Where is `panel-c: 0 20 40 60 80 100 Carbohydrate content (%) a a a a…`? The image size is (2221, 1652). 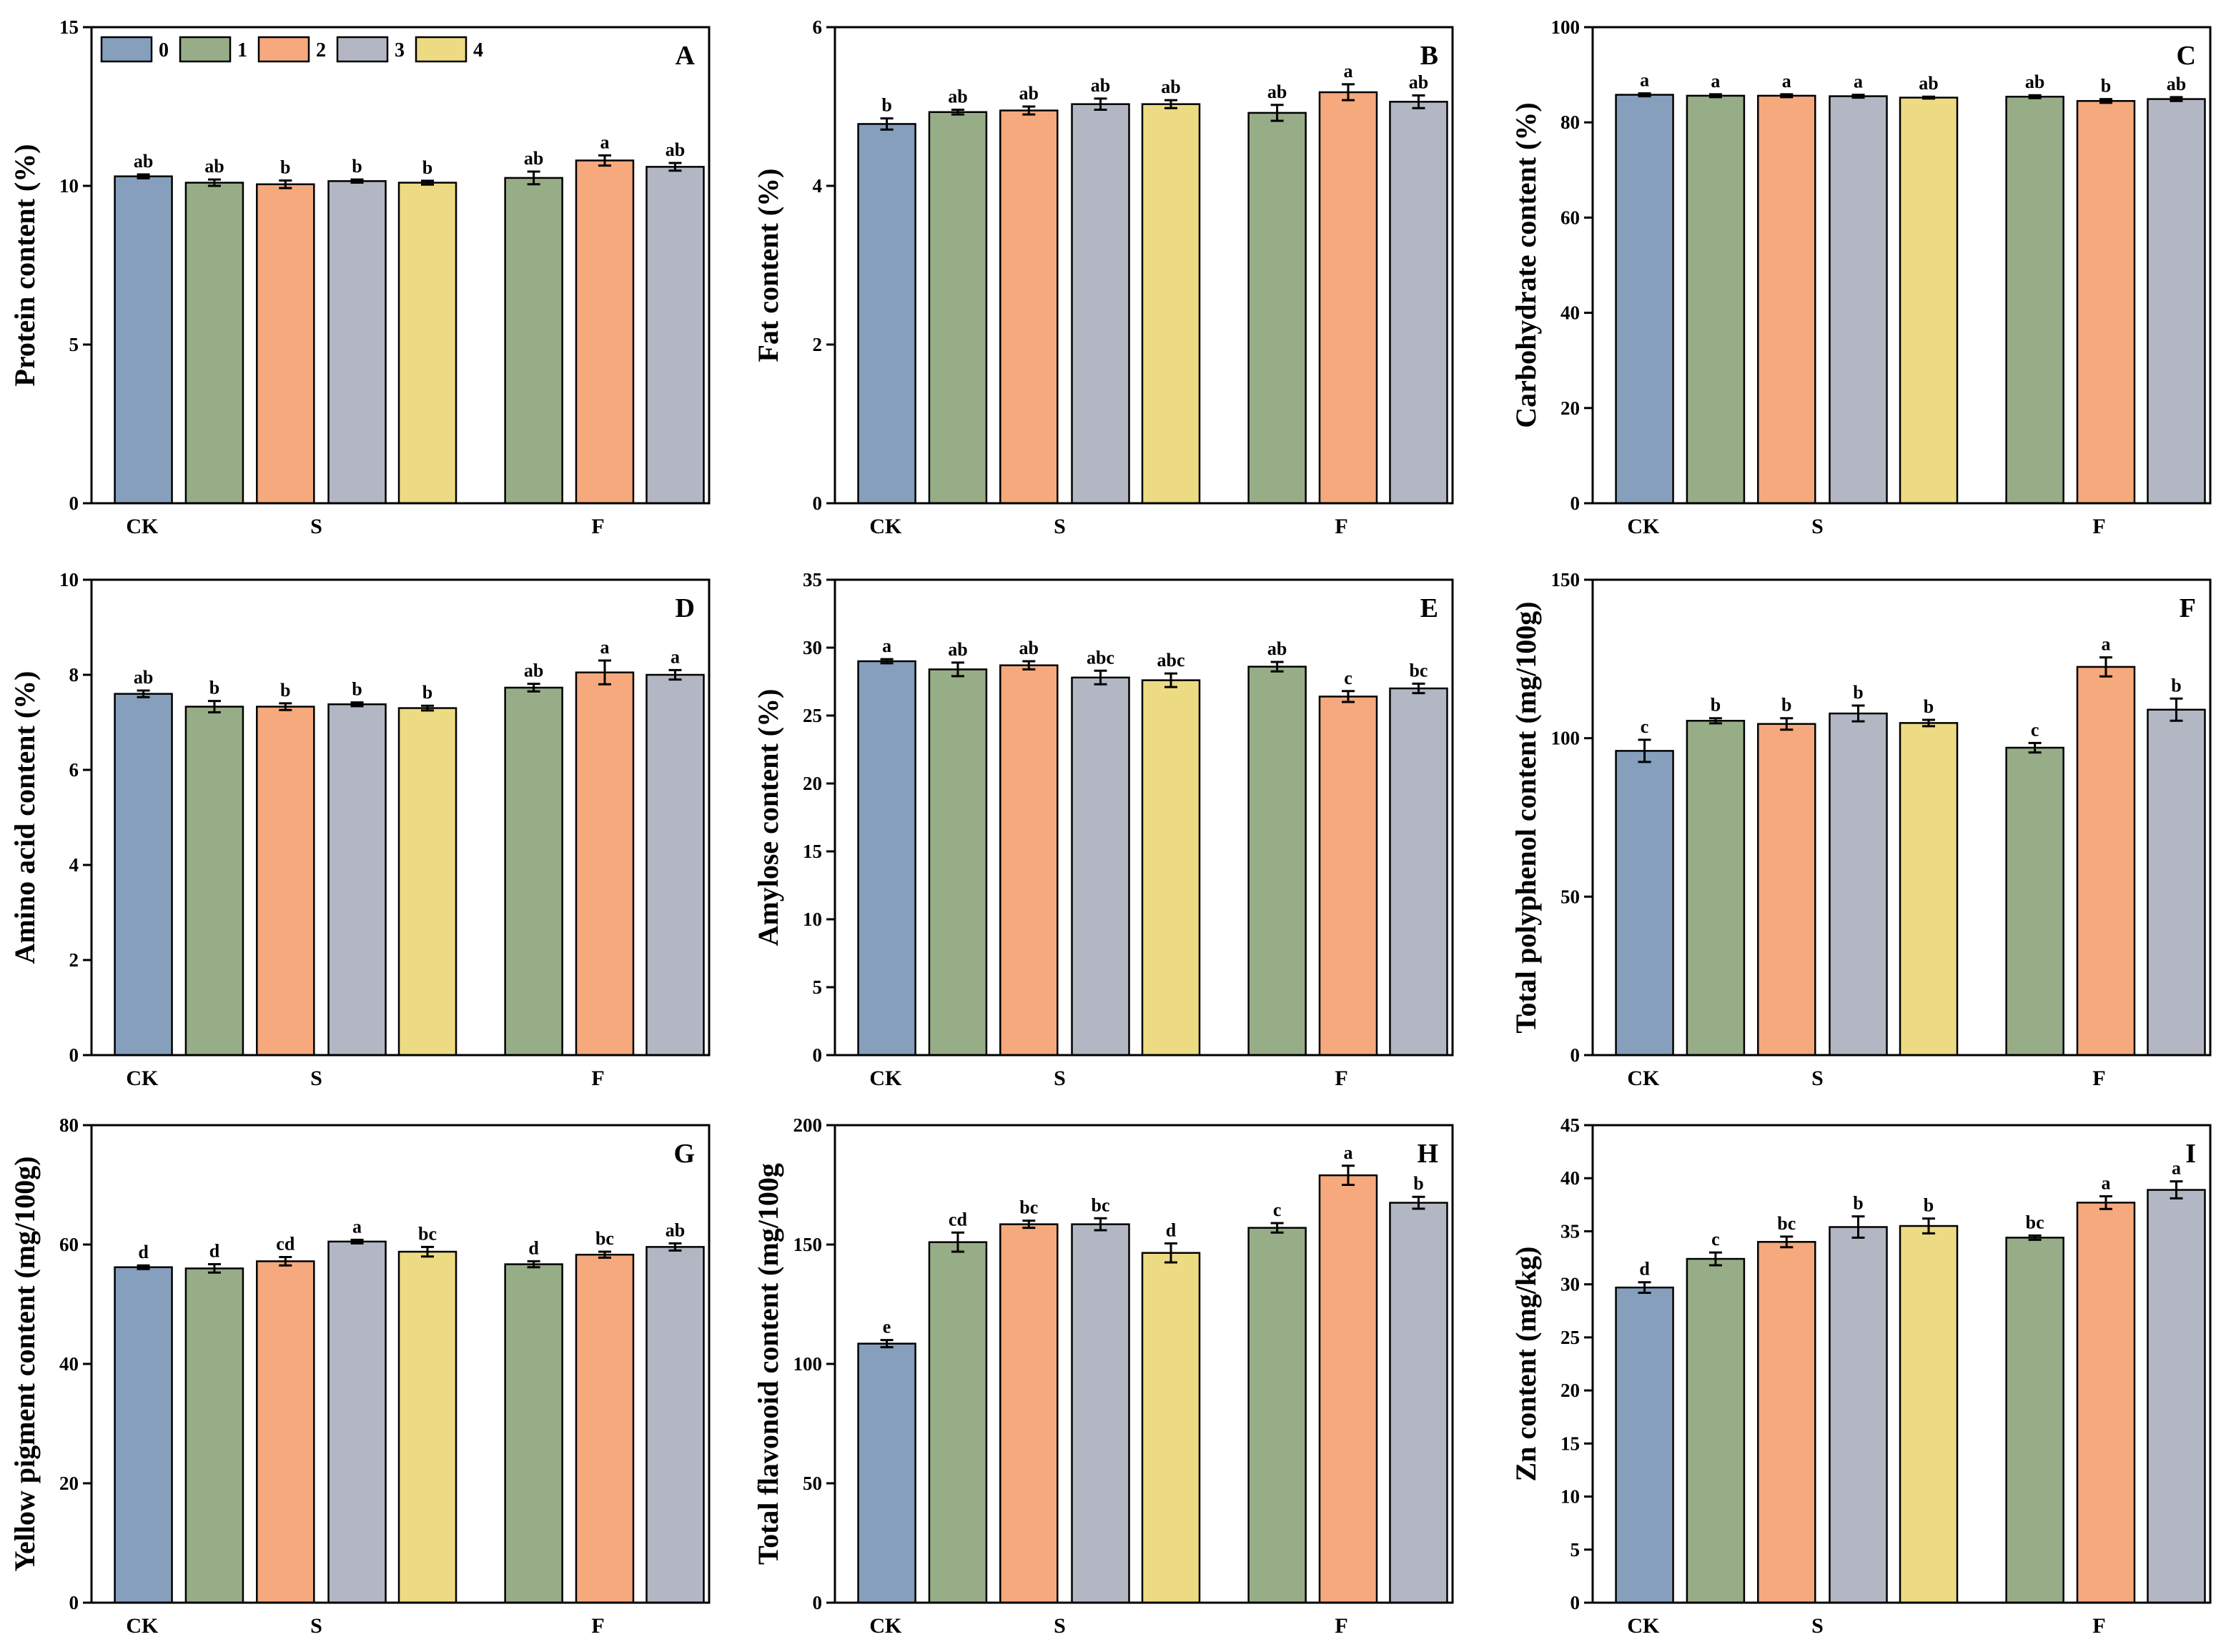
panel-c: 0 20 40 60 80 100 Carbohydrate content (%) a a a a… is located at coordinates (1861, 277).